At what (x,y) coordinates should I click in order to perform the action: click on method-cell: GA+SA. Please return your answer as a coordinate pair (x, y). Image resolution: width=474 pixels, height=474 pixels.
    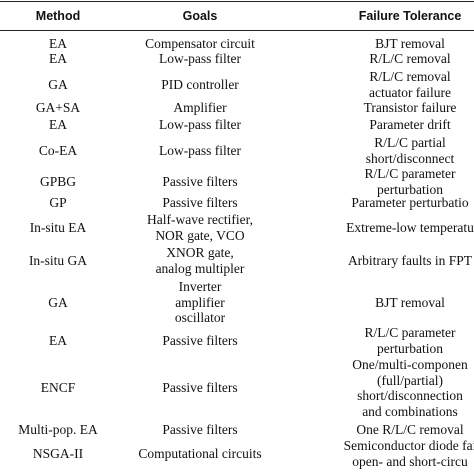
    Looking at the image, I should click on (58, 107).